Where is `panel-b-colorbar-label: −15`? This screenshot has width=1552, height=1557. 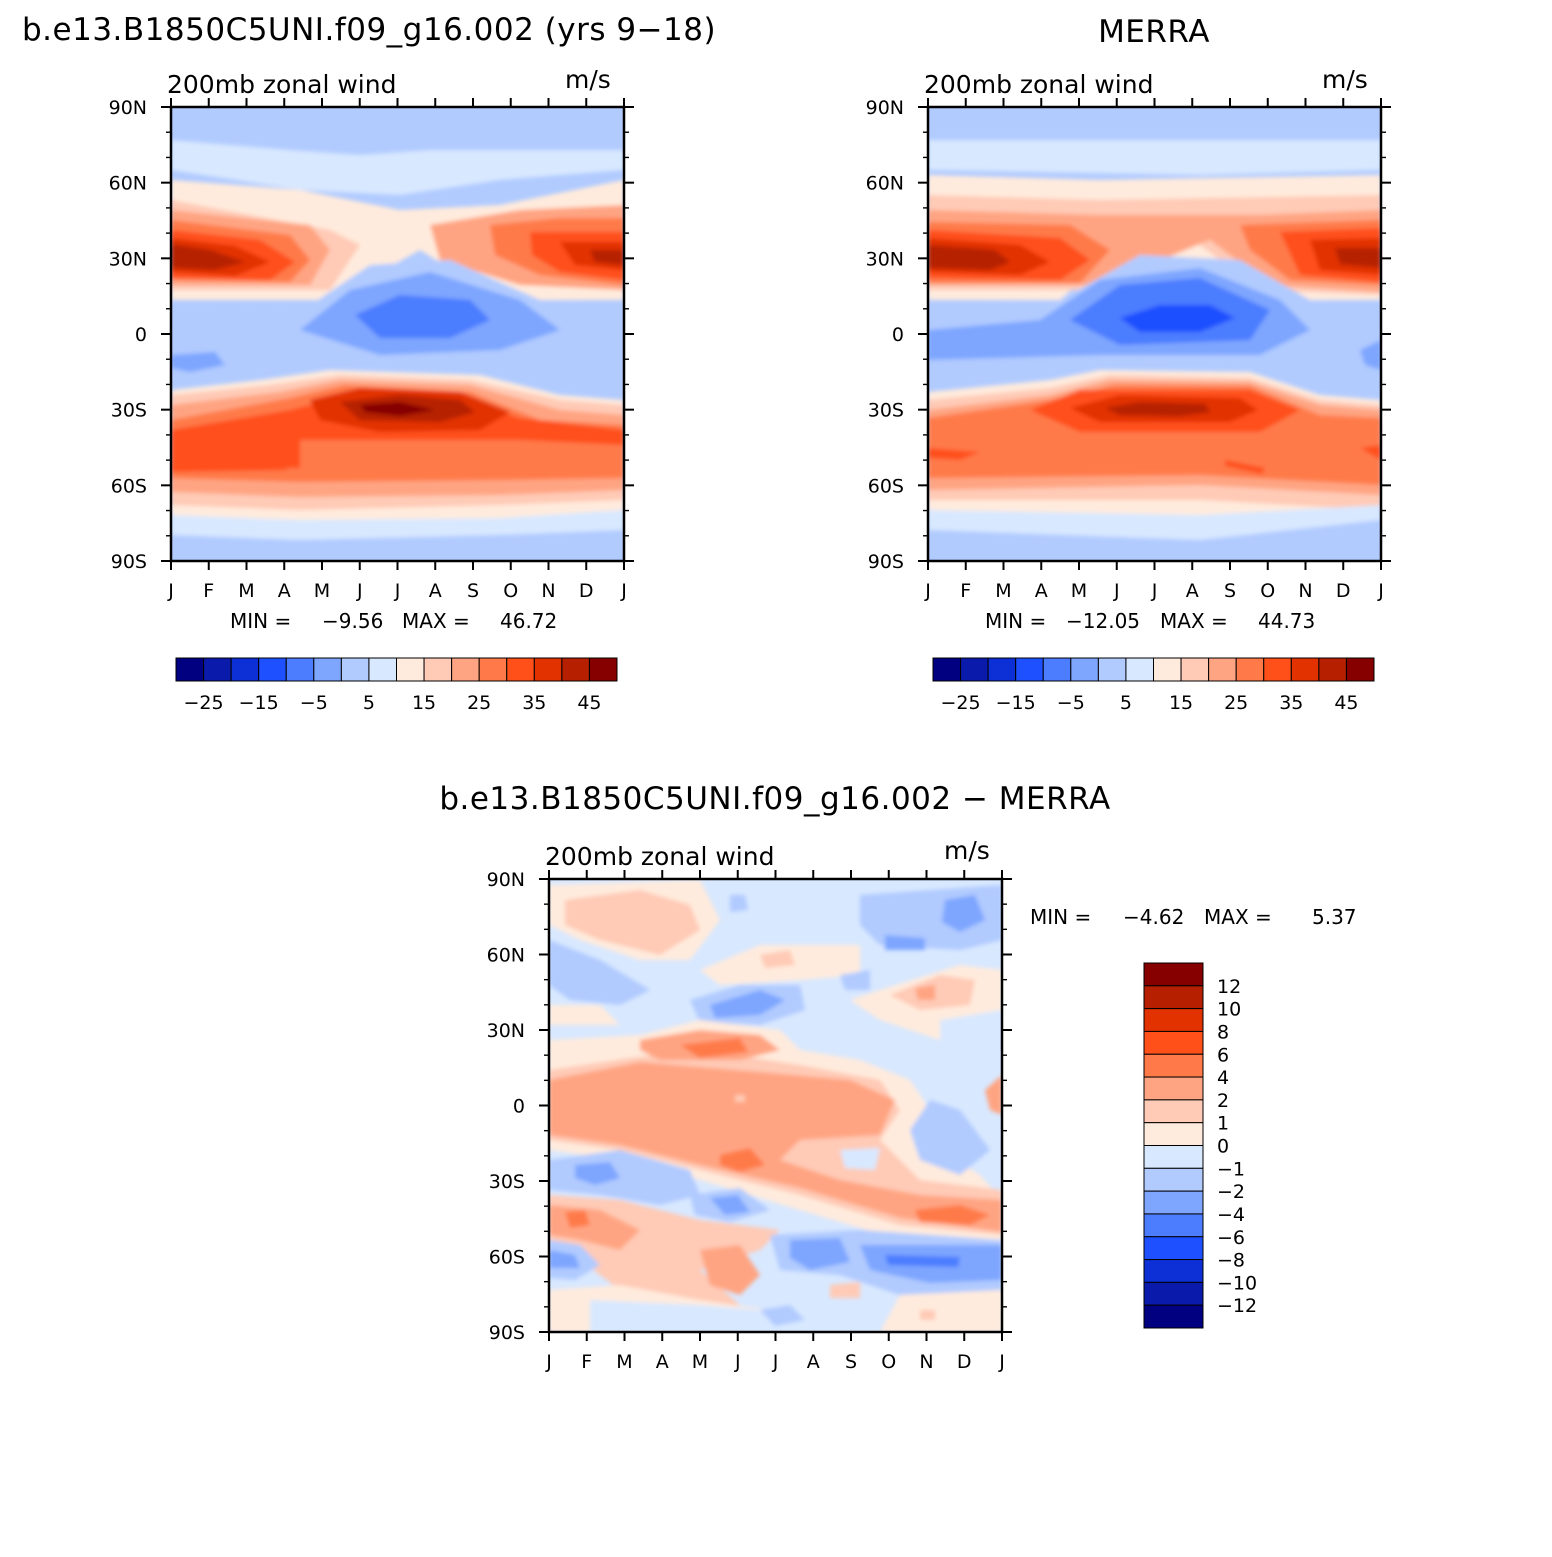
panel-b-colorbar-label: −15 is located at coordinates (1016, 703).